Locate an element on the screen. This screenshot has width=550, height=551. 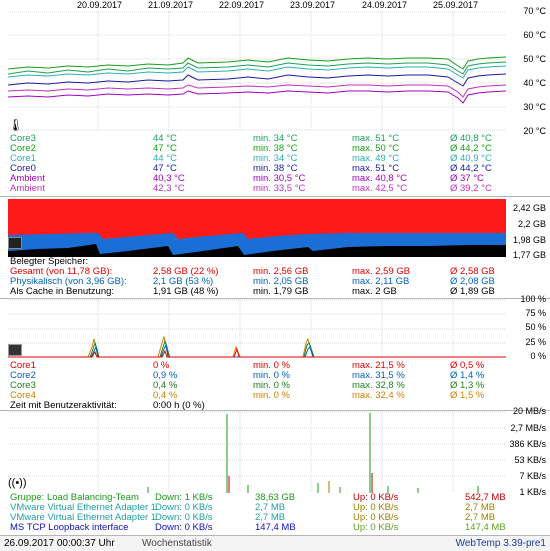
mem-axis-label: 2,42 GB is located at coordinates (529, 208).